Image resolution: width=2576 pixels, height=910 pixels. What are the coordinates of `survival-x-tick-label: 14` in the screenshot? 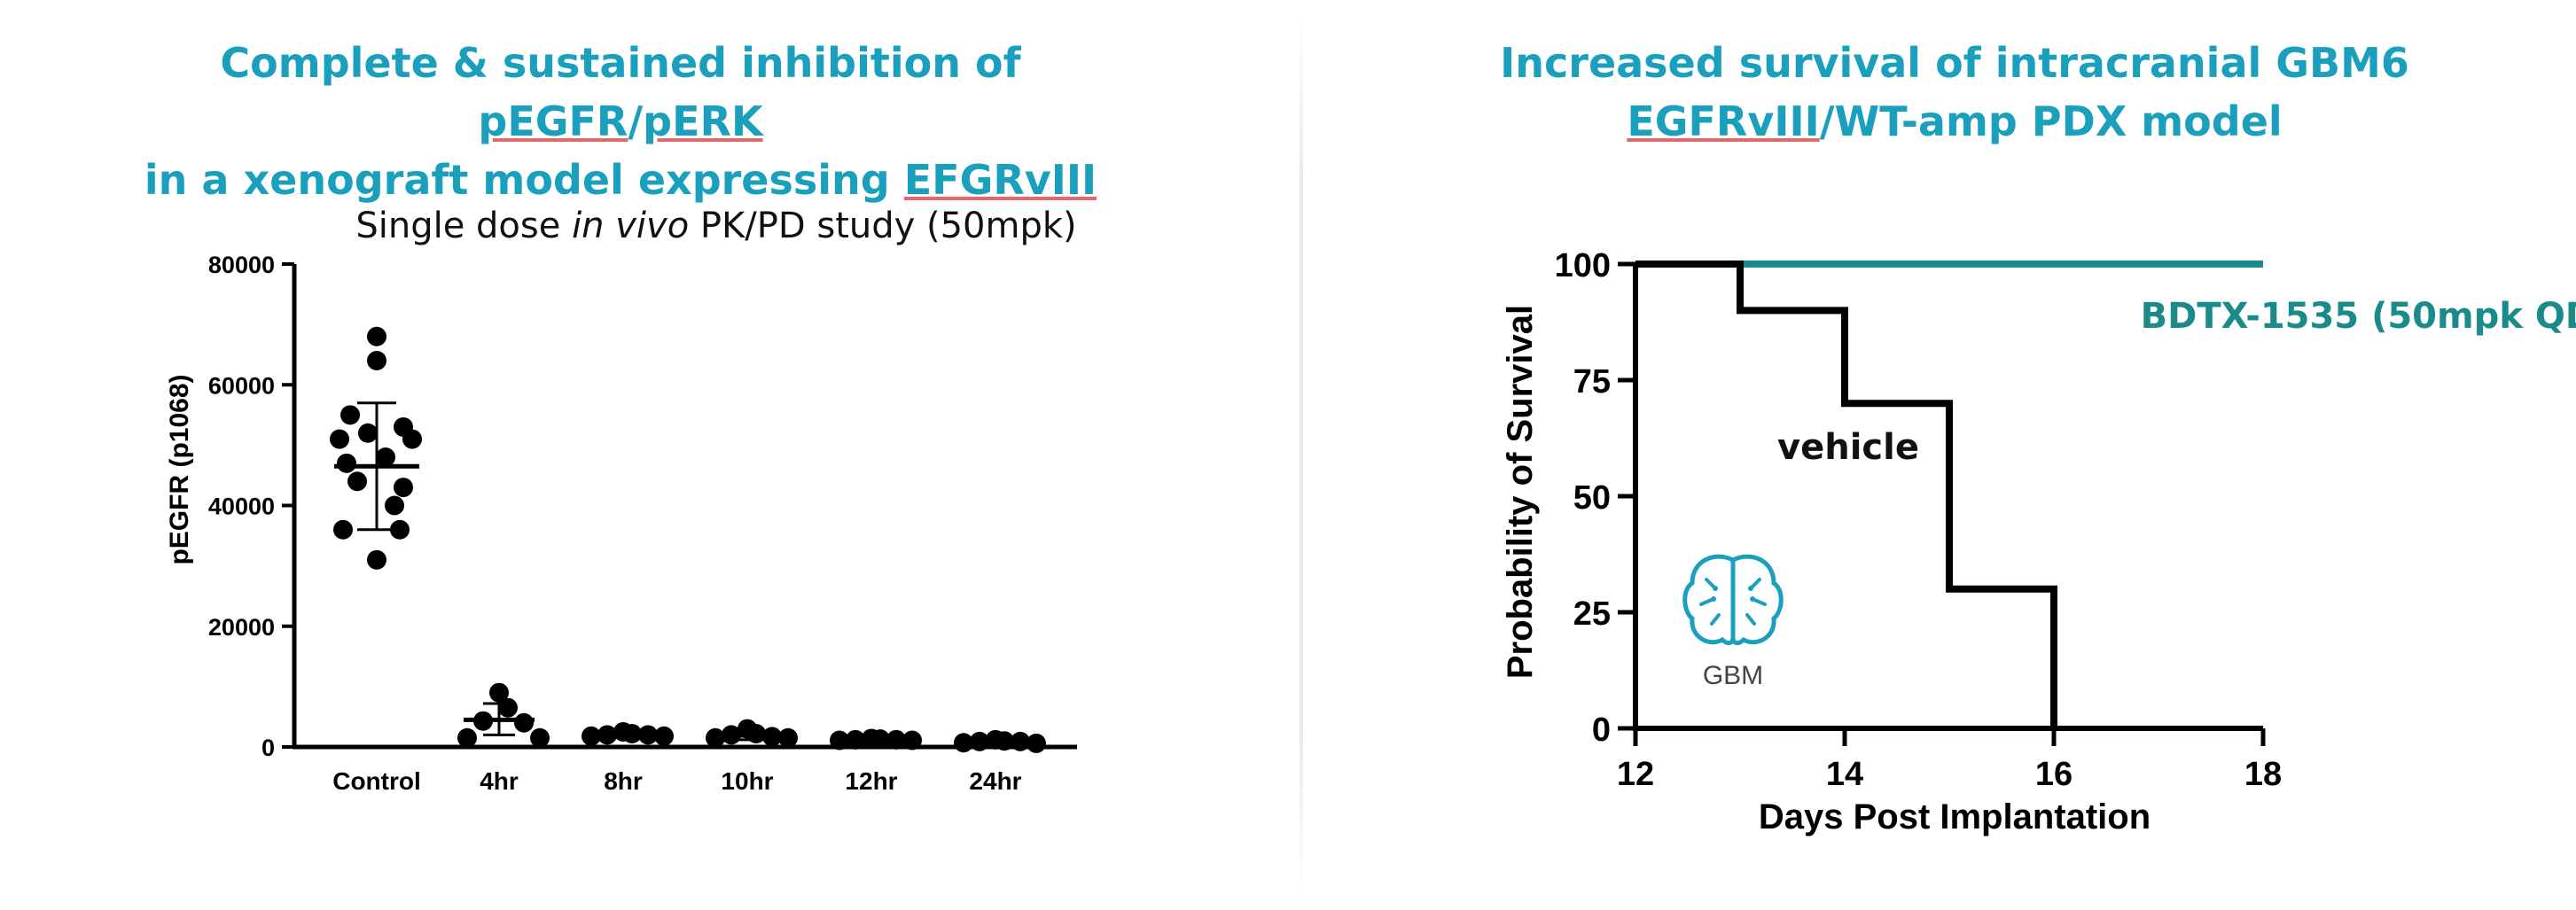 It's located at (1844, 774).